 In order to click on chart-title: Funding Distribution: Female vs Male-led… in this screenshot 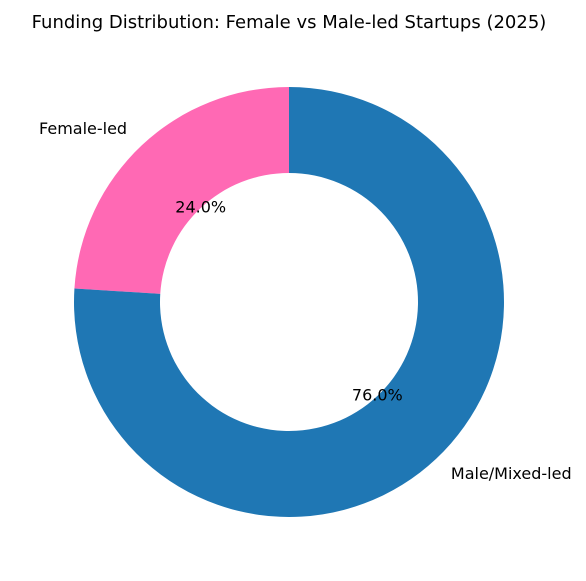, I will do `click(289, 22)`.